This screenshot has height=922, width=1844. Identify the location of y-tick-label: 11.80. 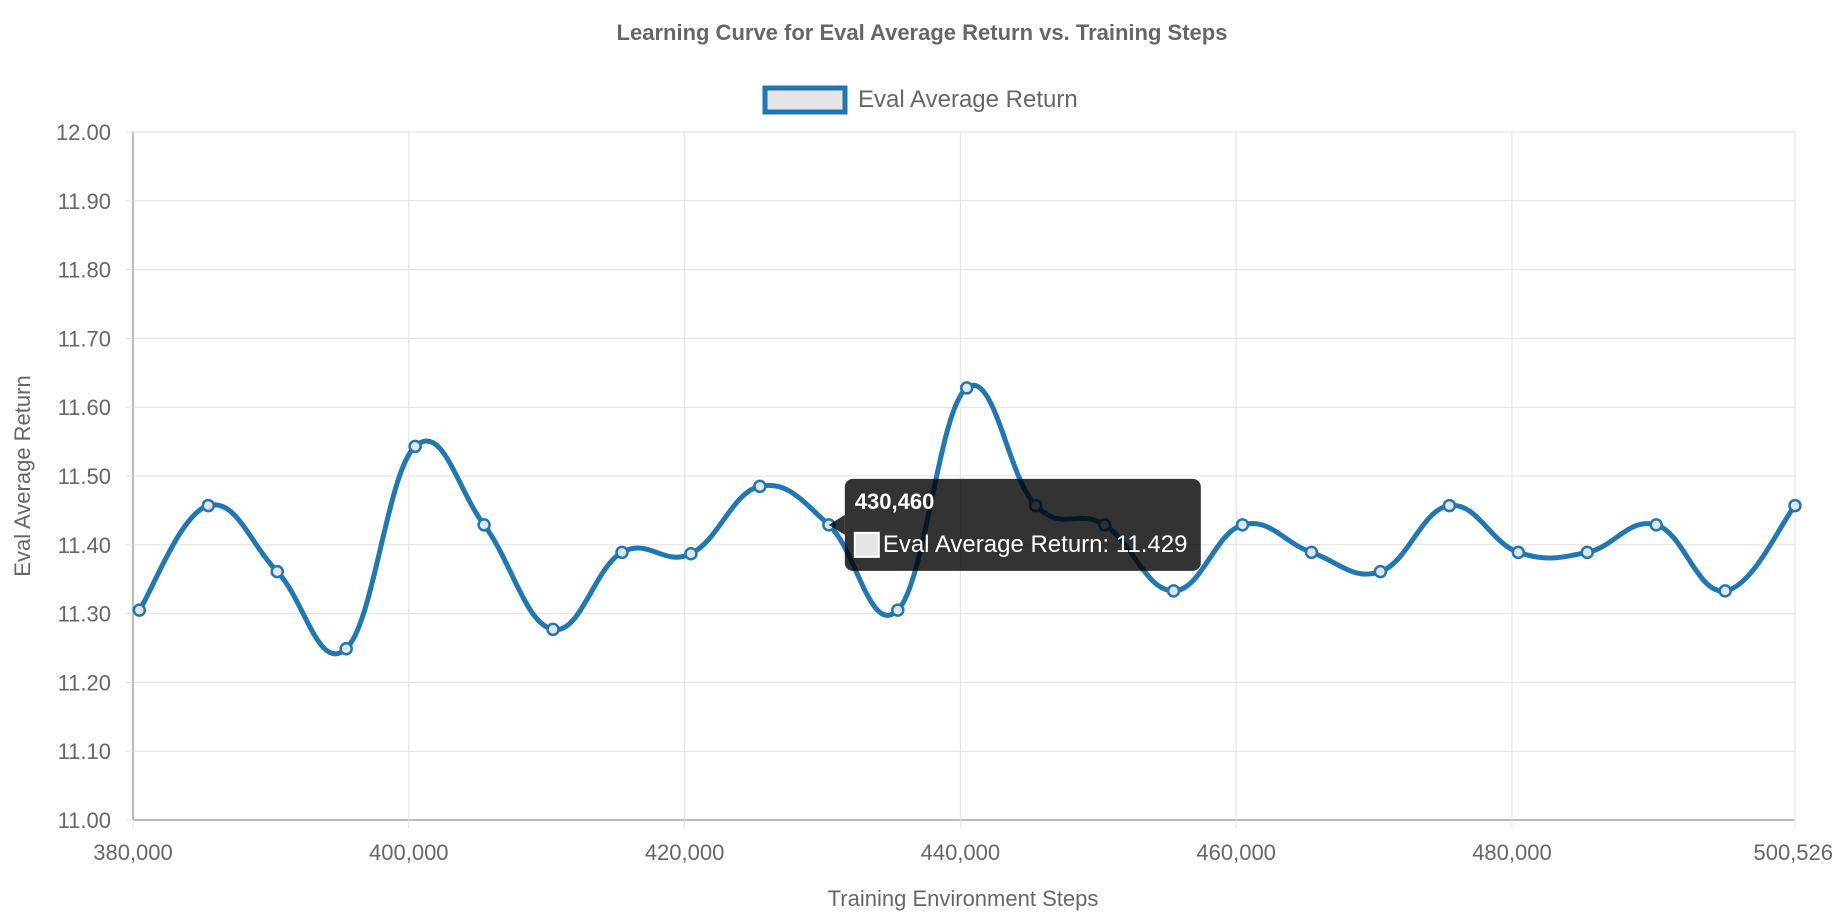
(84, 270).